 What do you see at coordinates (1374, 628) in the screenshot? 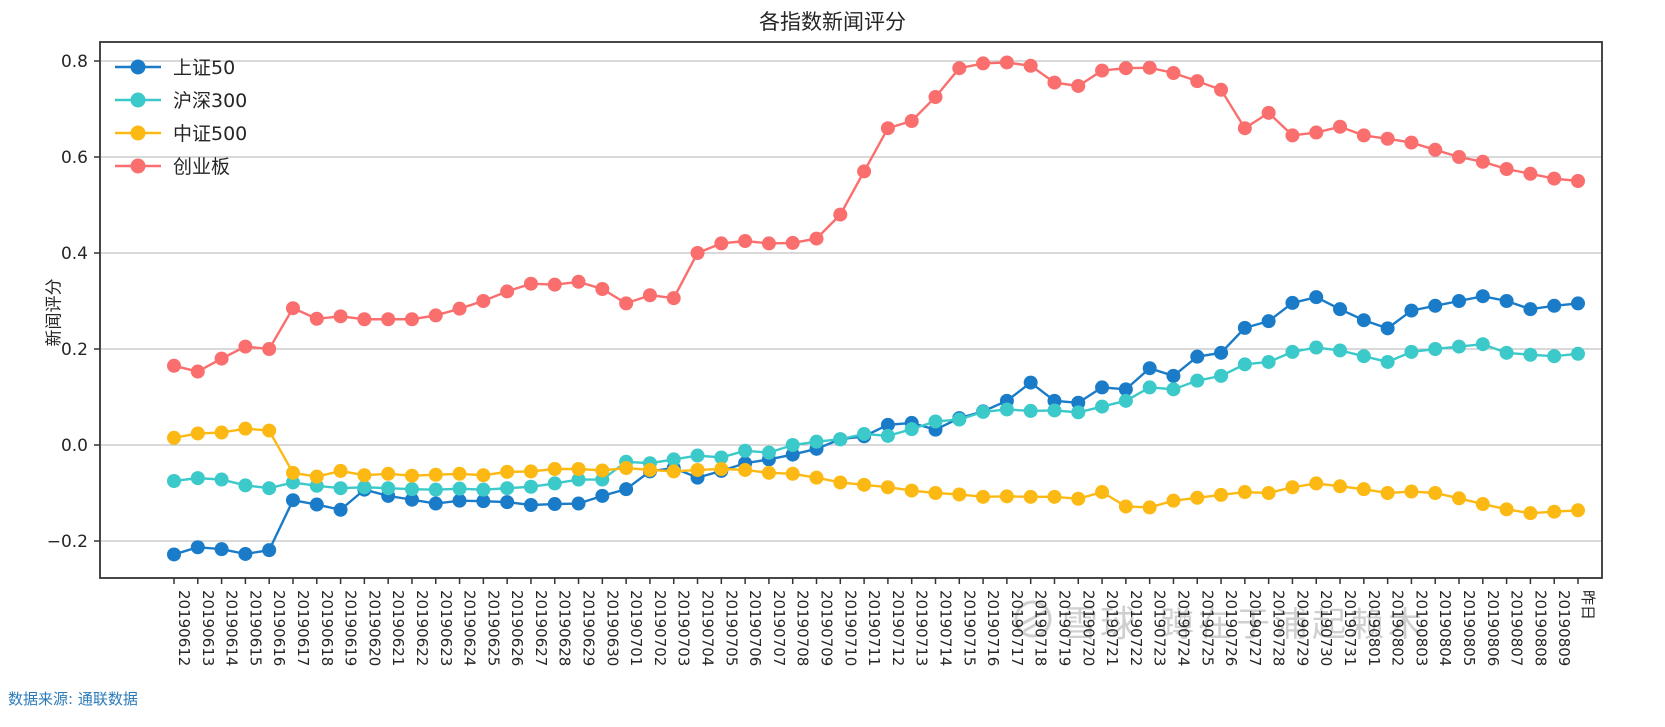
I see `x-tick-label: 20190801` at bounding box center [1374, 628].